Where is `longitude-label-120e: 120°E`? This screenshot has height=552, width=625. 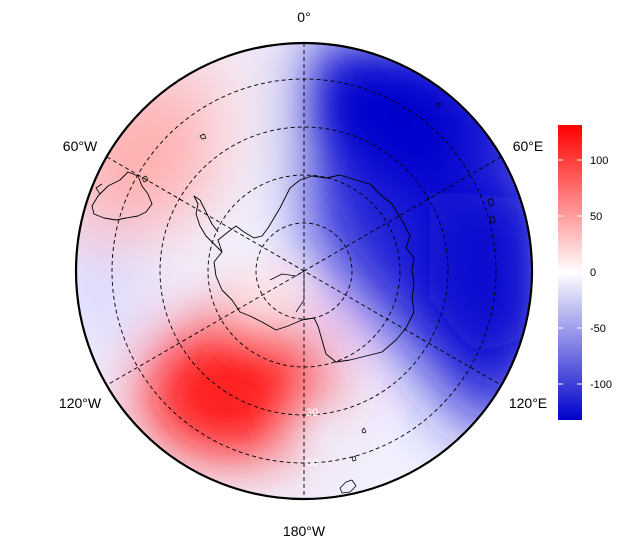 longitude-label-120e: 120°E is located at coordinates (528, 403).